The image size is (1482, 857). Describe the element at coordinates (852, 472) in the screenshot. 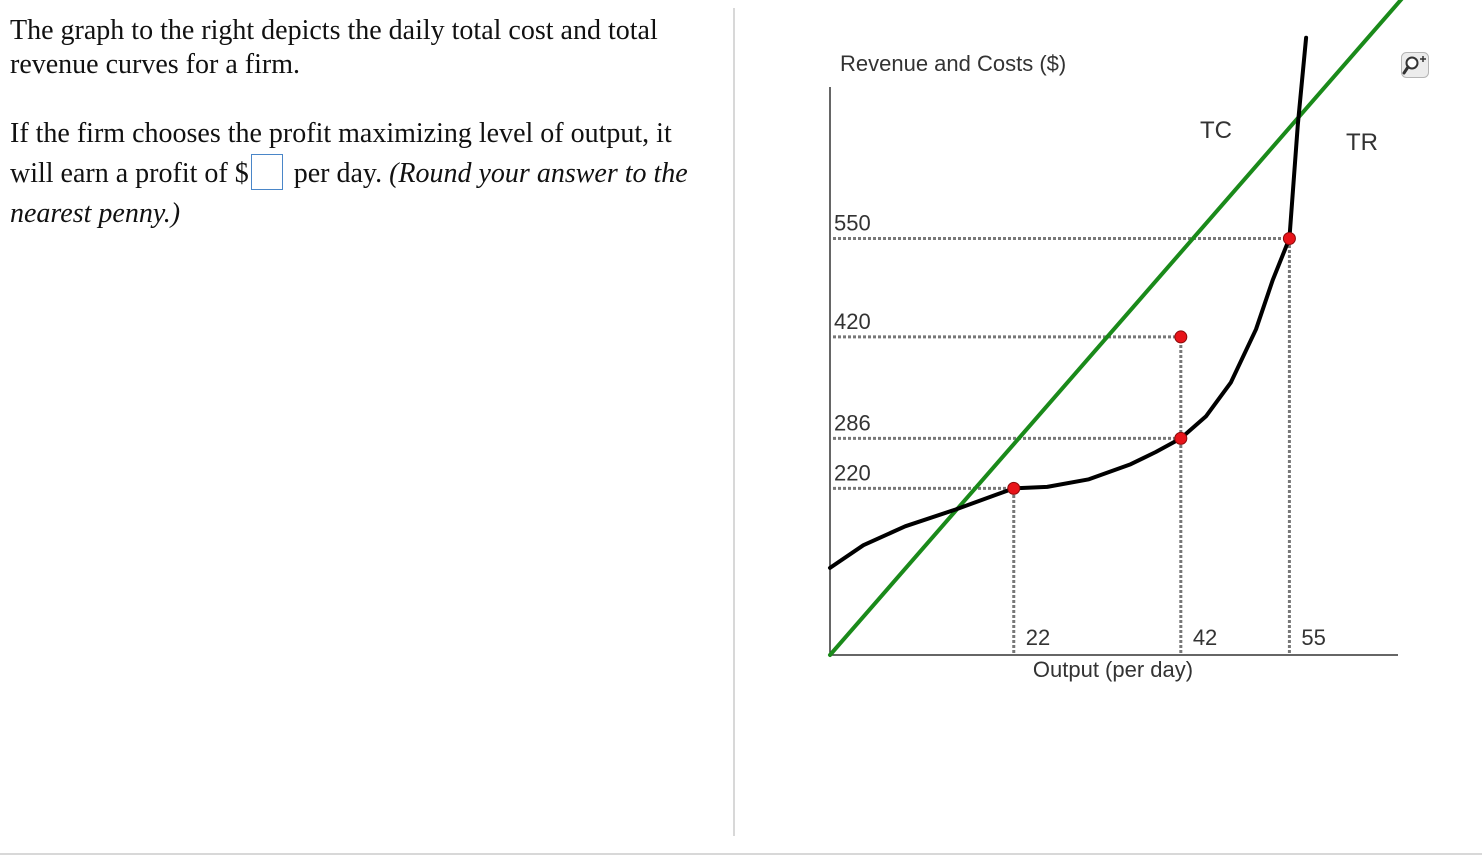

I see `y-tick-220: 220` at that location.